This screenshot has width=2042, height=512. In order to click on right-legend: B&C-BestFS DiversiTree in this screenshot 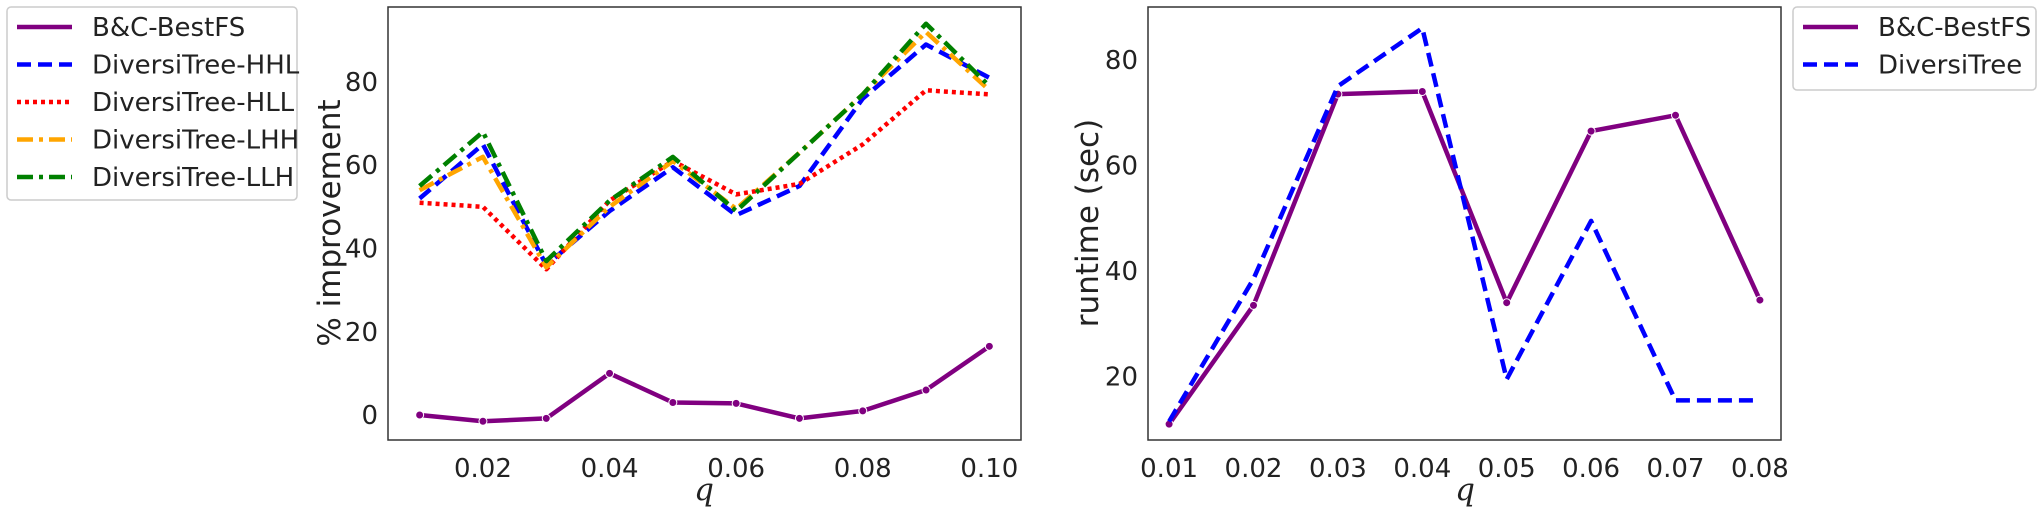, I will do `click(1914, 48)`.